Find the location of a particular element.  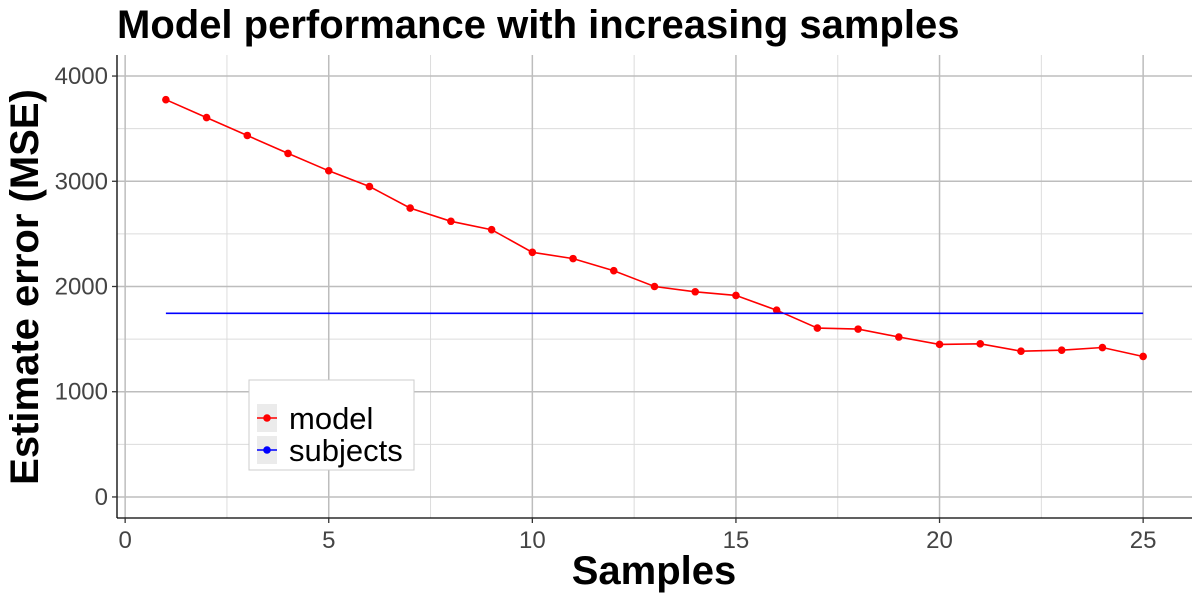

y-axis-title: Estimate error (MSE) is located at coordinates (25, 287).